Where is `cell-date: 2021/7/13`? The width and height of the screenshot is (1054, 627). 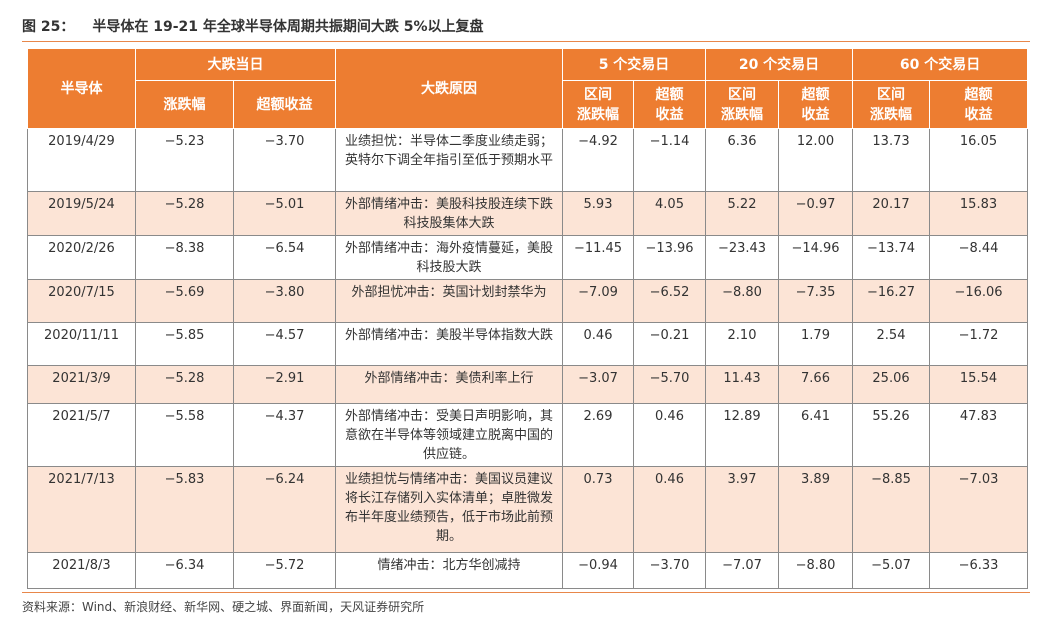 cell-date: 2021/7/13 is located at coordinates (81, 509).